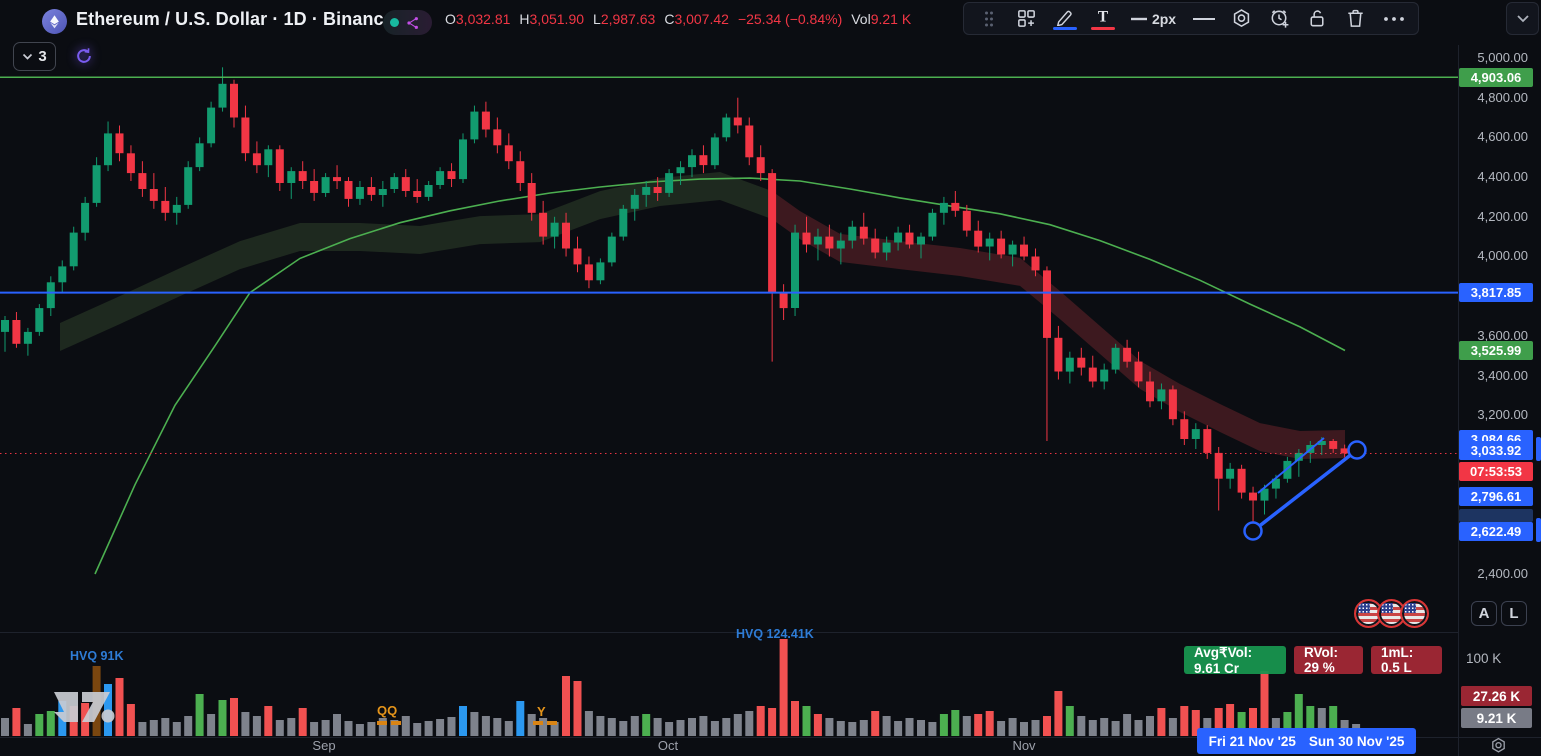  I want to click on layout-add-button, so click(1026, 18).